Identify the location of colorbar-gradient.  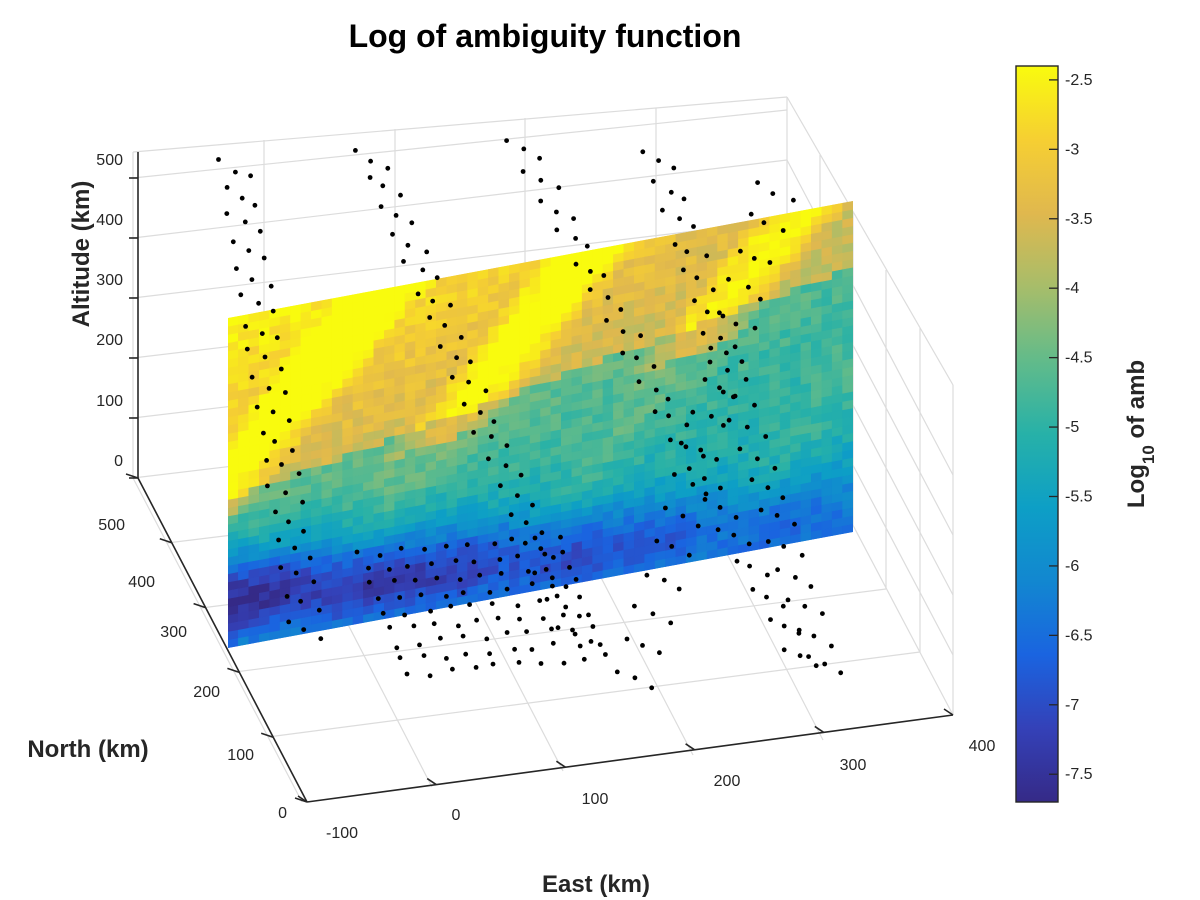
(1037, 434).